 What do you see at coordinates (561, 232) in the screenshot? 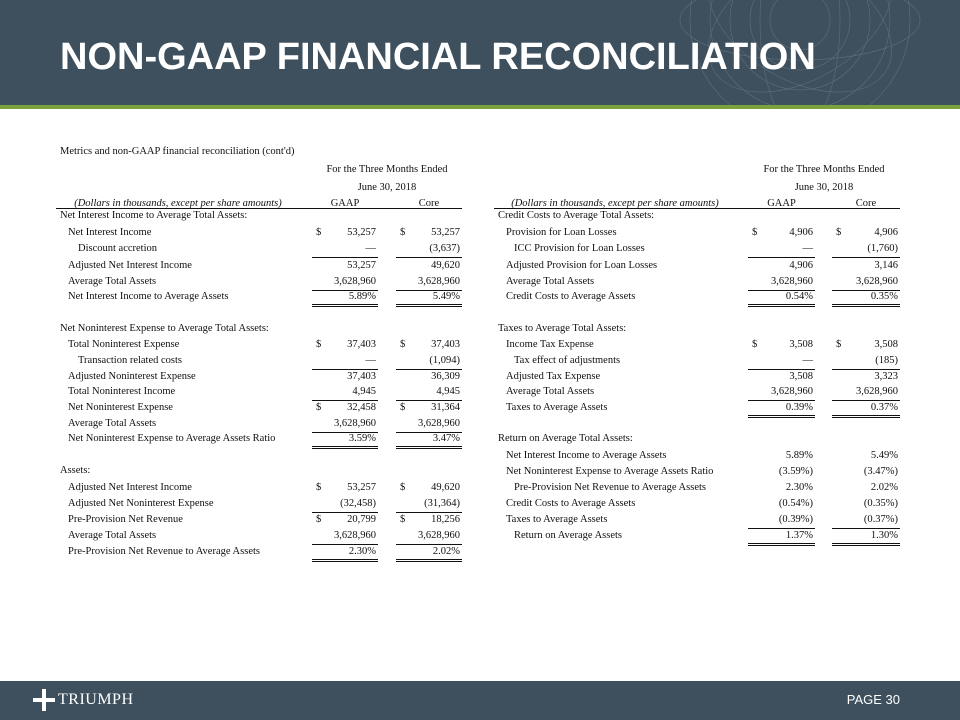
I see `row-label: Provision for Loan Losses` at bounding box center [561, 232].